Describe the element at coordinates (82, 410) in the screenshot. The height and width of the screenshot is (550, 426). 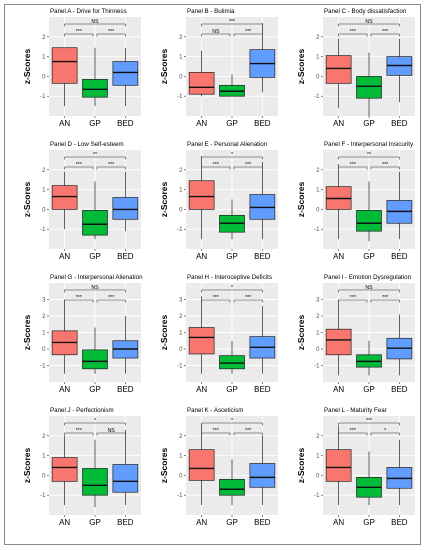
I see `panel-title: Panel J - Perfectionism` at that location.